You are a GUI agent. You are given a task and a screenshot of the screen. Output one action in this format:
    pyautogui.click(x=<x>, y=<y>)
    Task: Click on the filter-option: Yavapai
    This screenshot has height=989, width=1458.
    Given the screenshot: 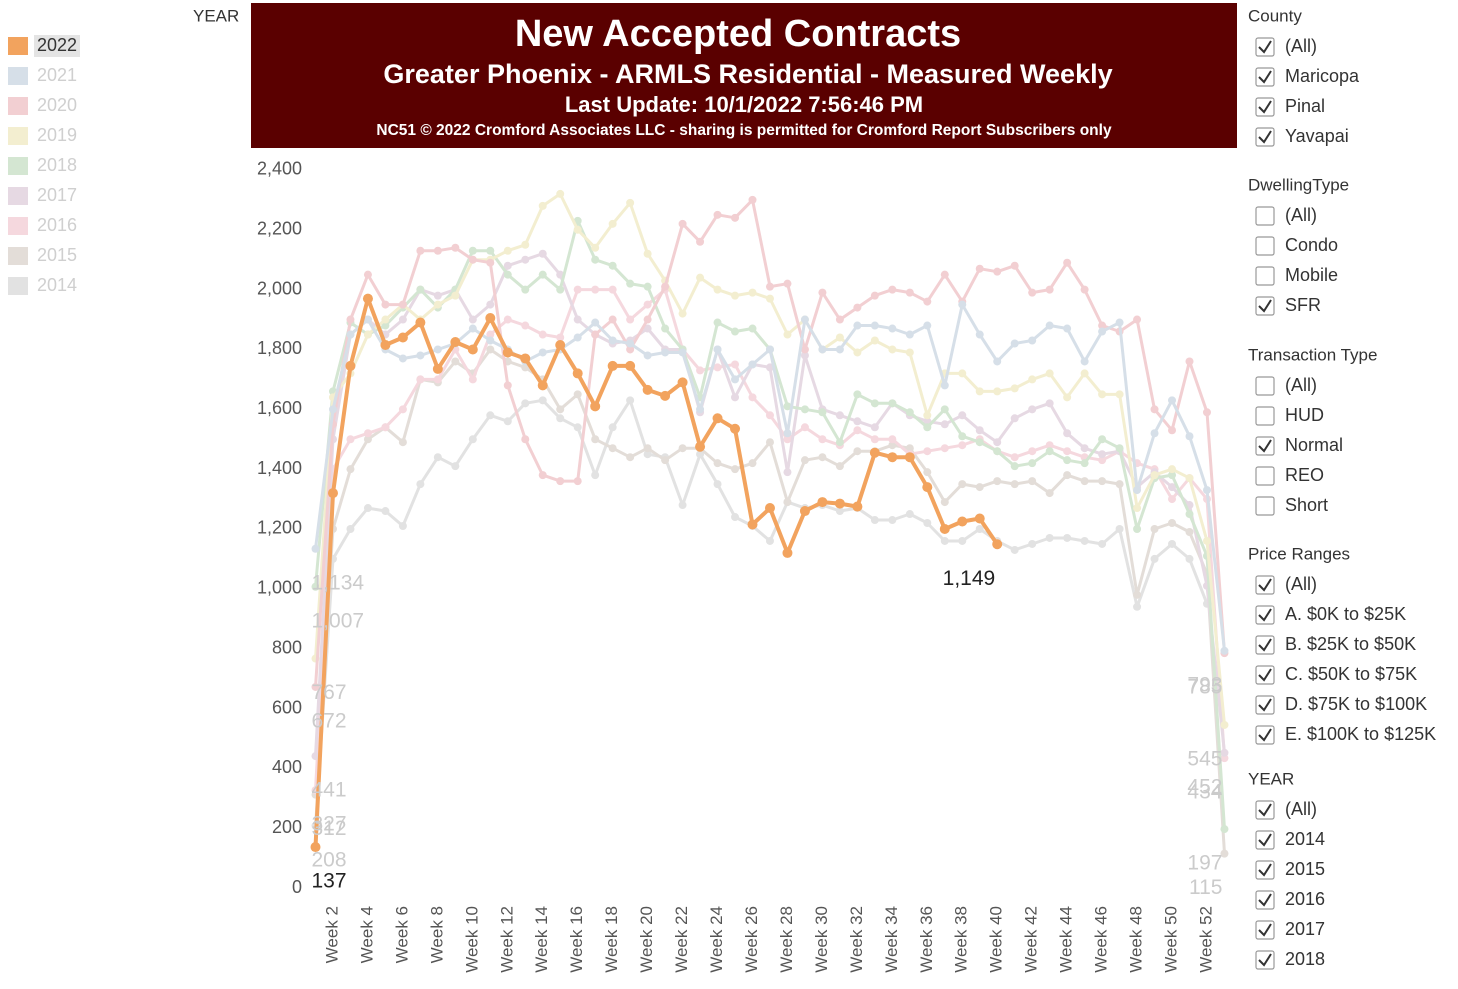 What is the action you would take?
    pyautogui.click(x=1317, y=136)
    